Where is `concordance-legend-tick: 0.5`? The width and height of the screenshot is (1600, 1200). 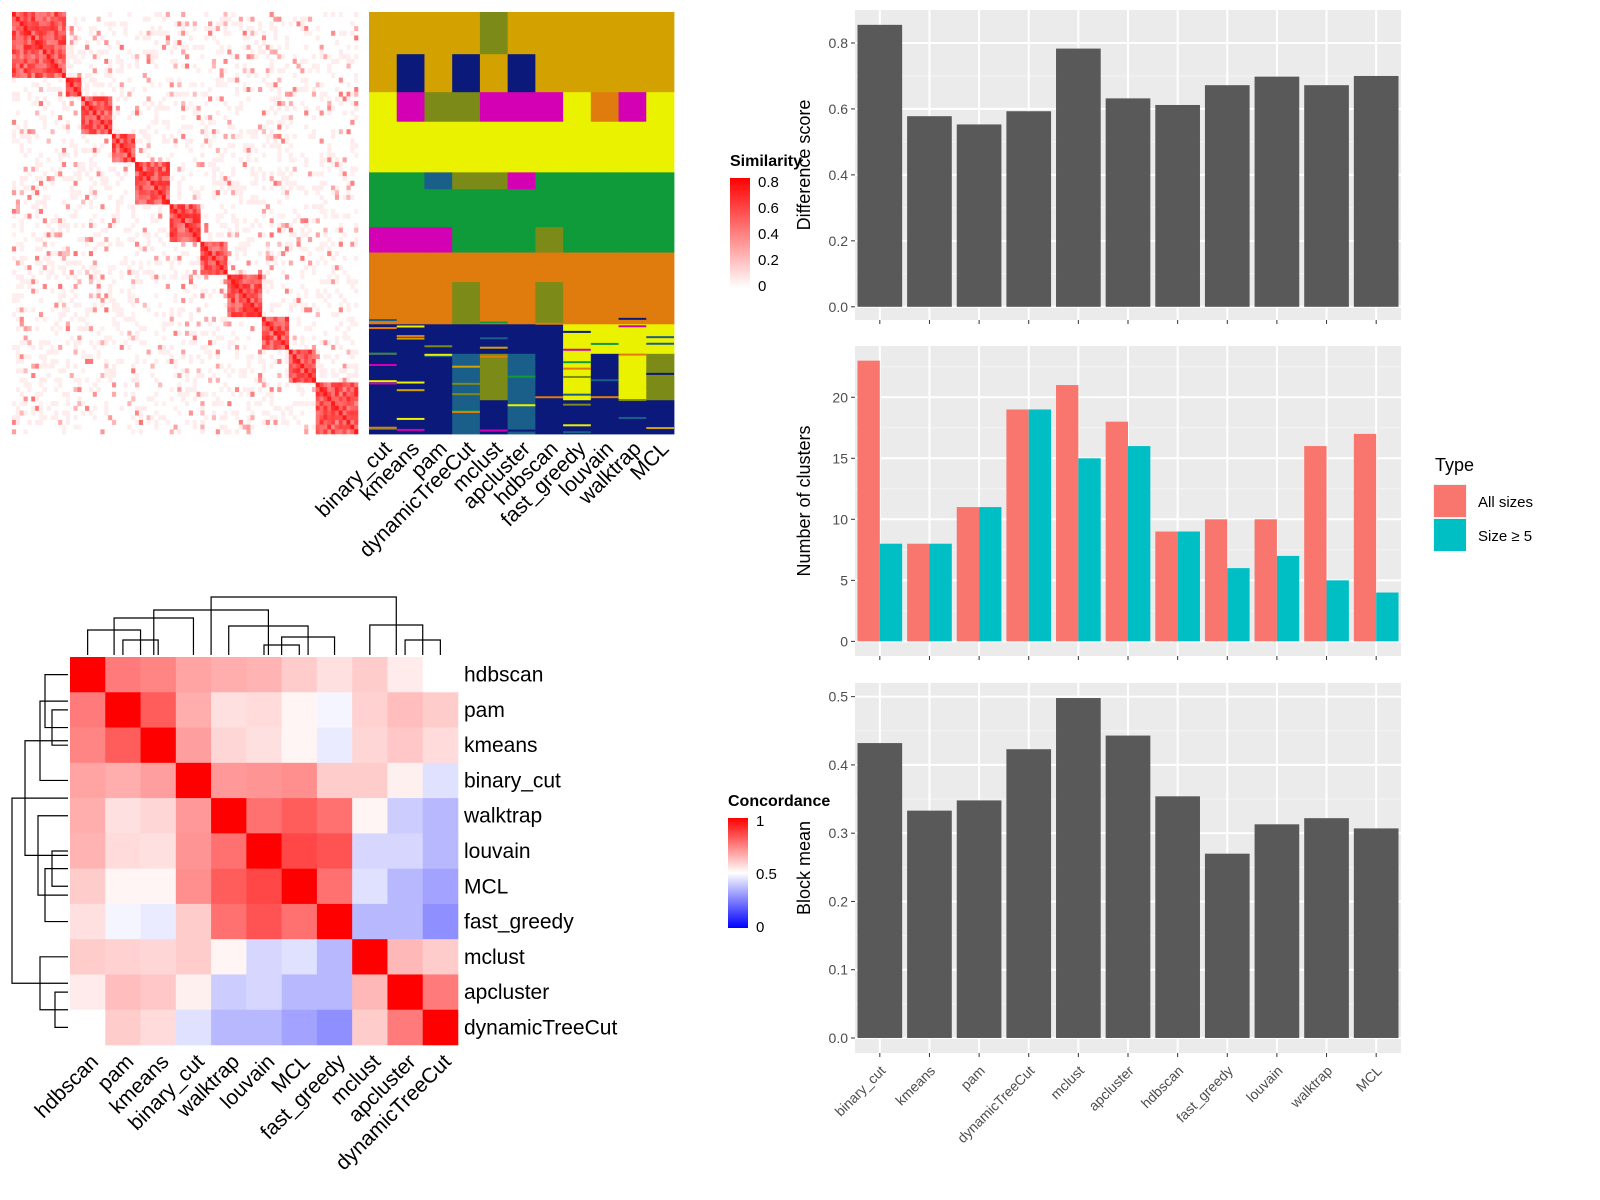 concordance-legend-tick: 0.5 is located at coordinates (766, 874).